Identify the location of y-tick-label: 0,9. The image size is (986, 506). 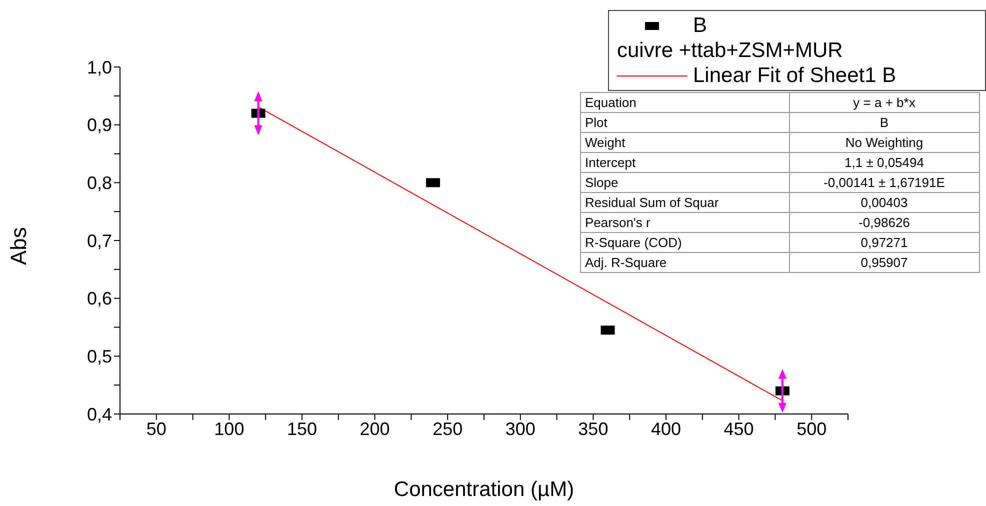
(99, 125).